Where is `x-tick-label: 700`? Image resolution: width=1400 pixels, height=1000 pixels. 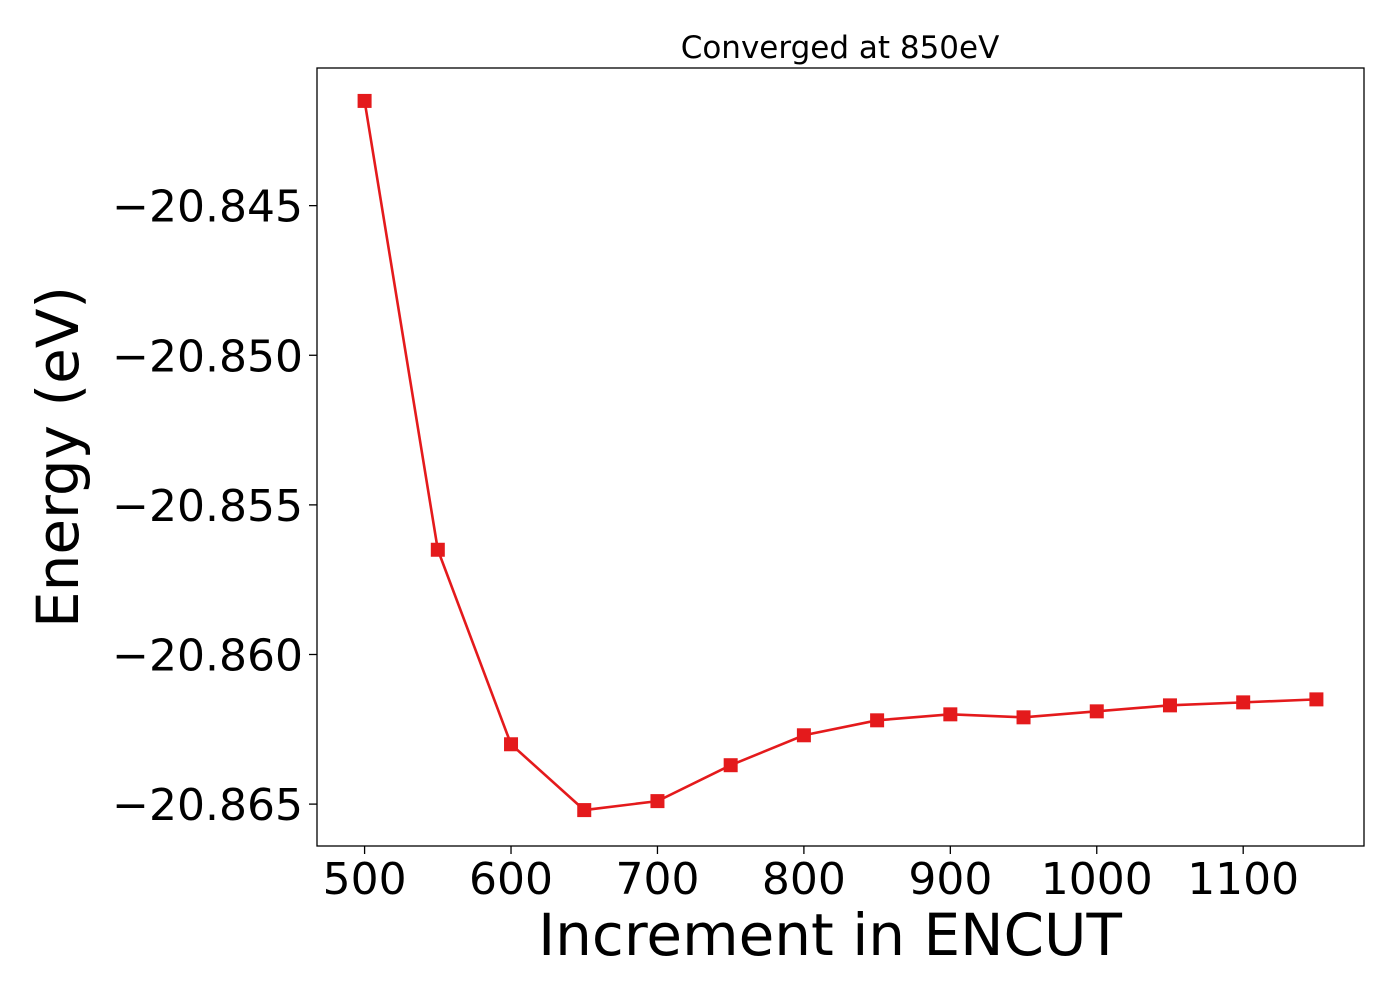 x-tick-label: 700 is located at coordinates (657, 879).